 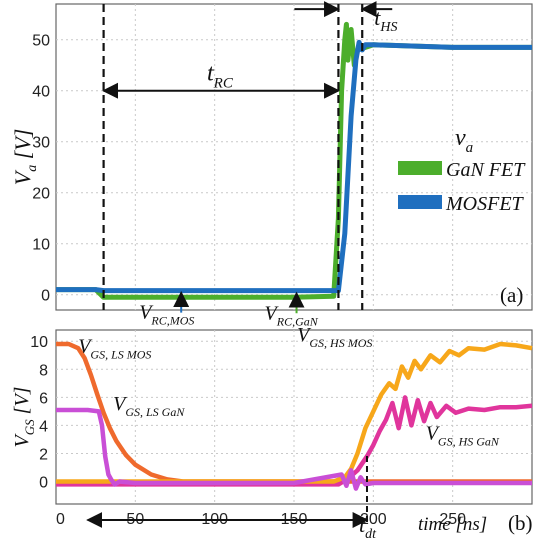 What do you see at coordinates (463, 435) in the screenshot?
I see `label-vgs-hs-gan: VGS, HS GaN` at bounding box center [463, 435].